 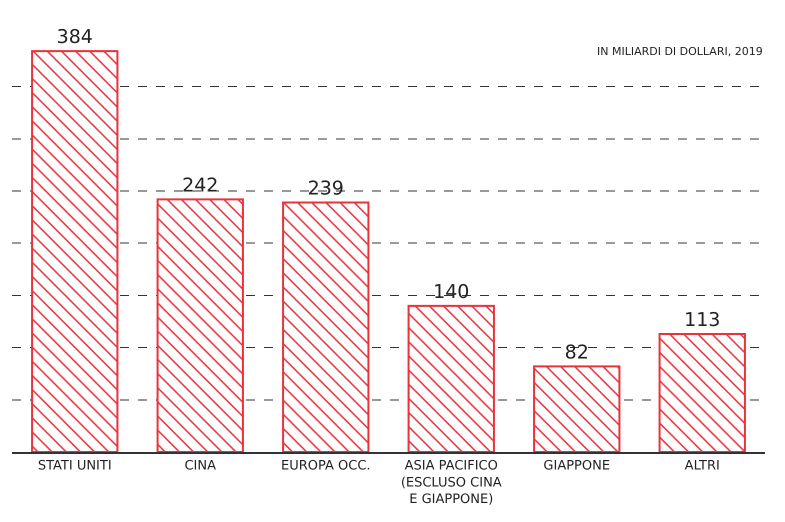 What do you see at coordinates (200, 185) in the screenshot?
I see `data-label: 242` at bounding box center [200, 185].